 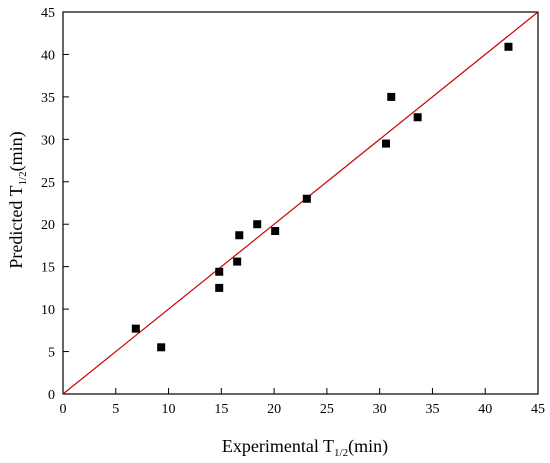 What do you see at coordinates (538, 409) in the screenshot?
I see `x-tick-label: 45` at bounding box center [538, 409].